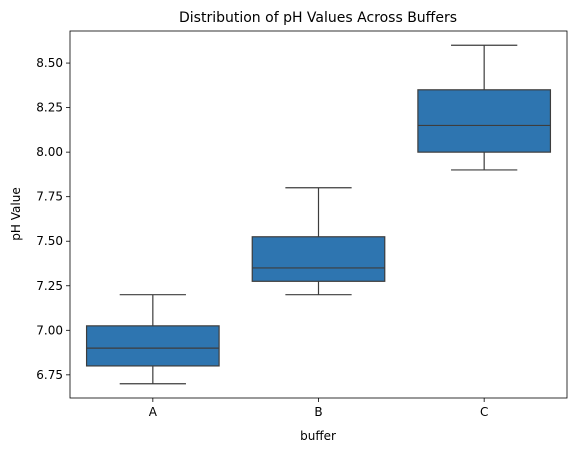 The image size is (576, 453). Describe the element at coordinates (49, 197) in the screenshot. I see `y-tick-label: 7.75` at that location.